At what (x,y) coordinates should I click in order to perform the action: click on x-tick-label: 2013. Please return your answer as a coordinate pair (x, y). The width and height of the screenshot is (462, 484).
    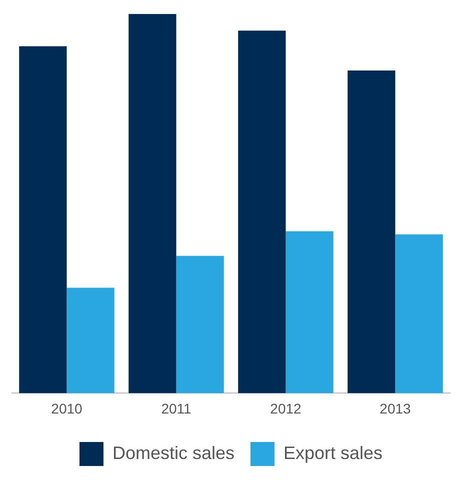
    Looking at the image, I should click on (396, 408).